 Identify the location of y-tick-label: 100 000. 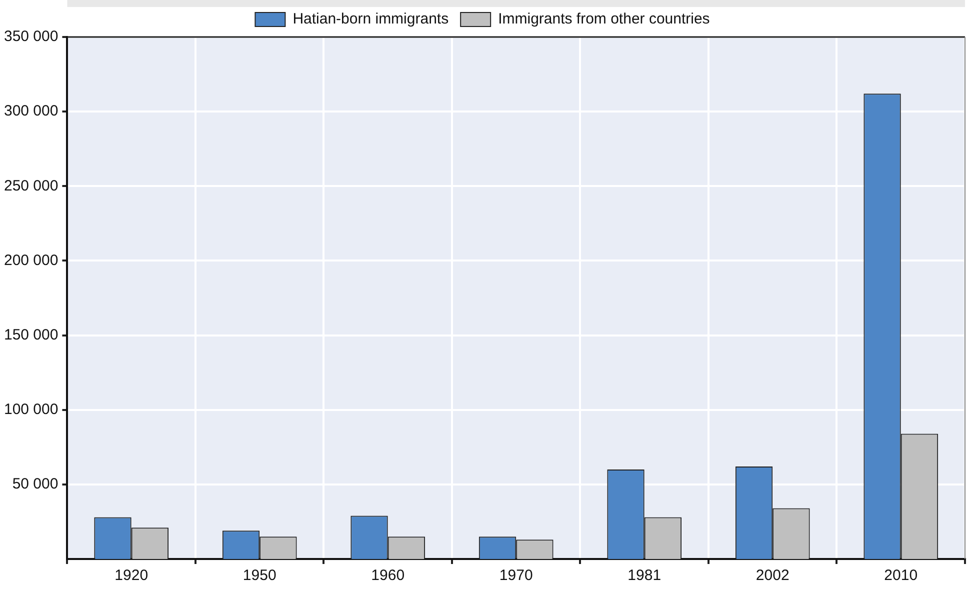
(31, 409).